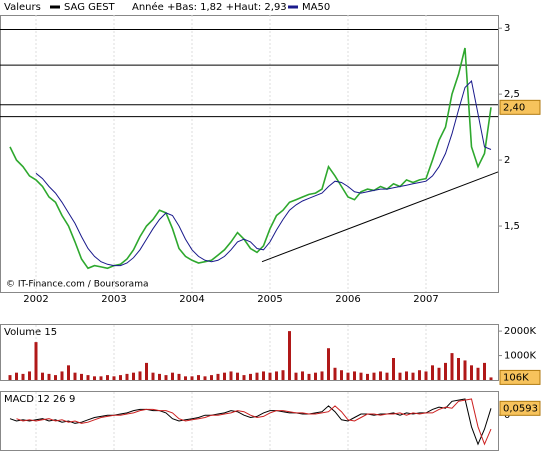 Image resolution: width=547 pixels, height=454 pixels. What do you see at coordinates (516, 377) in the screenshot?
I see `last-value-label: 106K` at bounding box center [516, 377].